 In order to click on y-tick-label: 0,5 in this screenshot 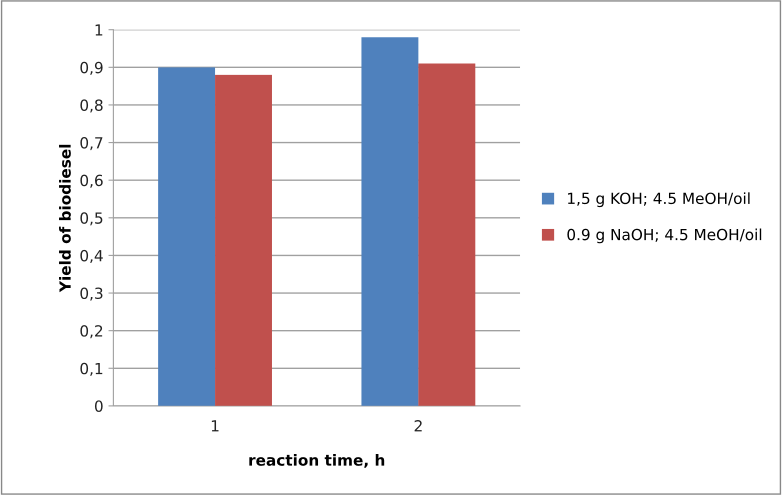, I will do `click(91, 219)`.